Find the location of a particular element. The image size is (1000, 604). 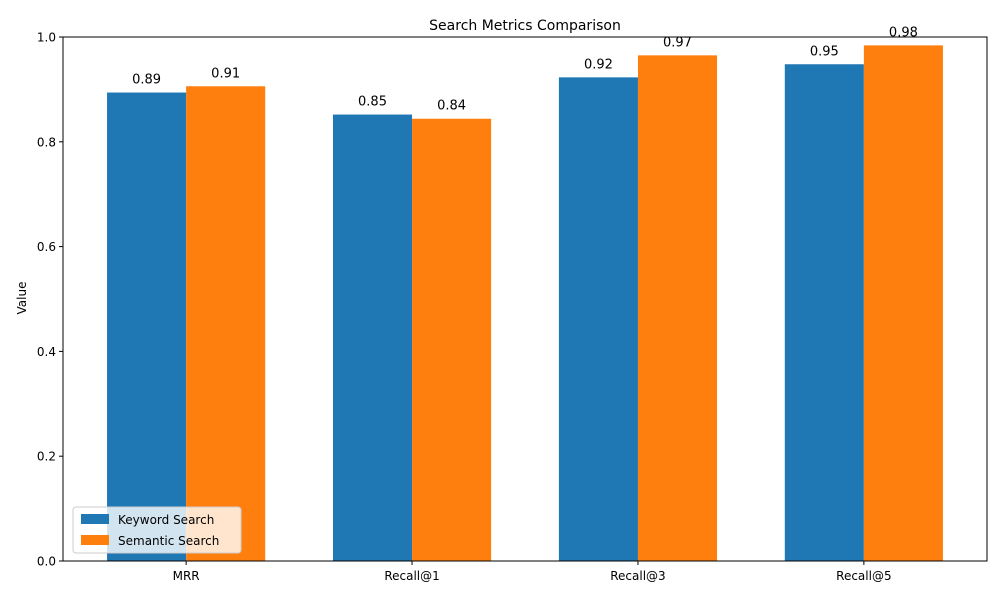

data-label: 0.95 is located at coordinates (824, 51).